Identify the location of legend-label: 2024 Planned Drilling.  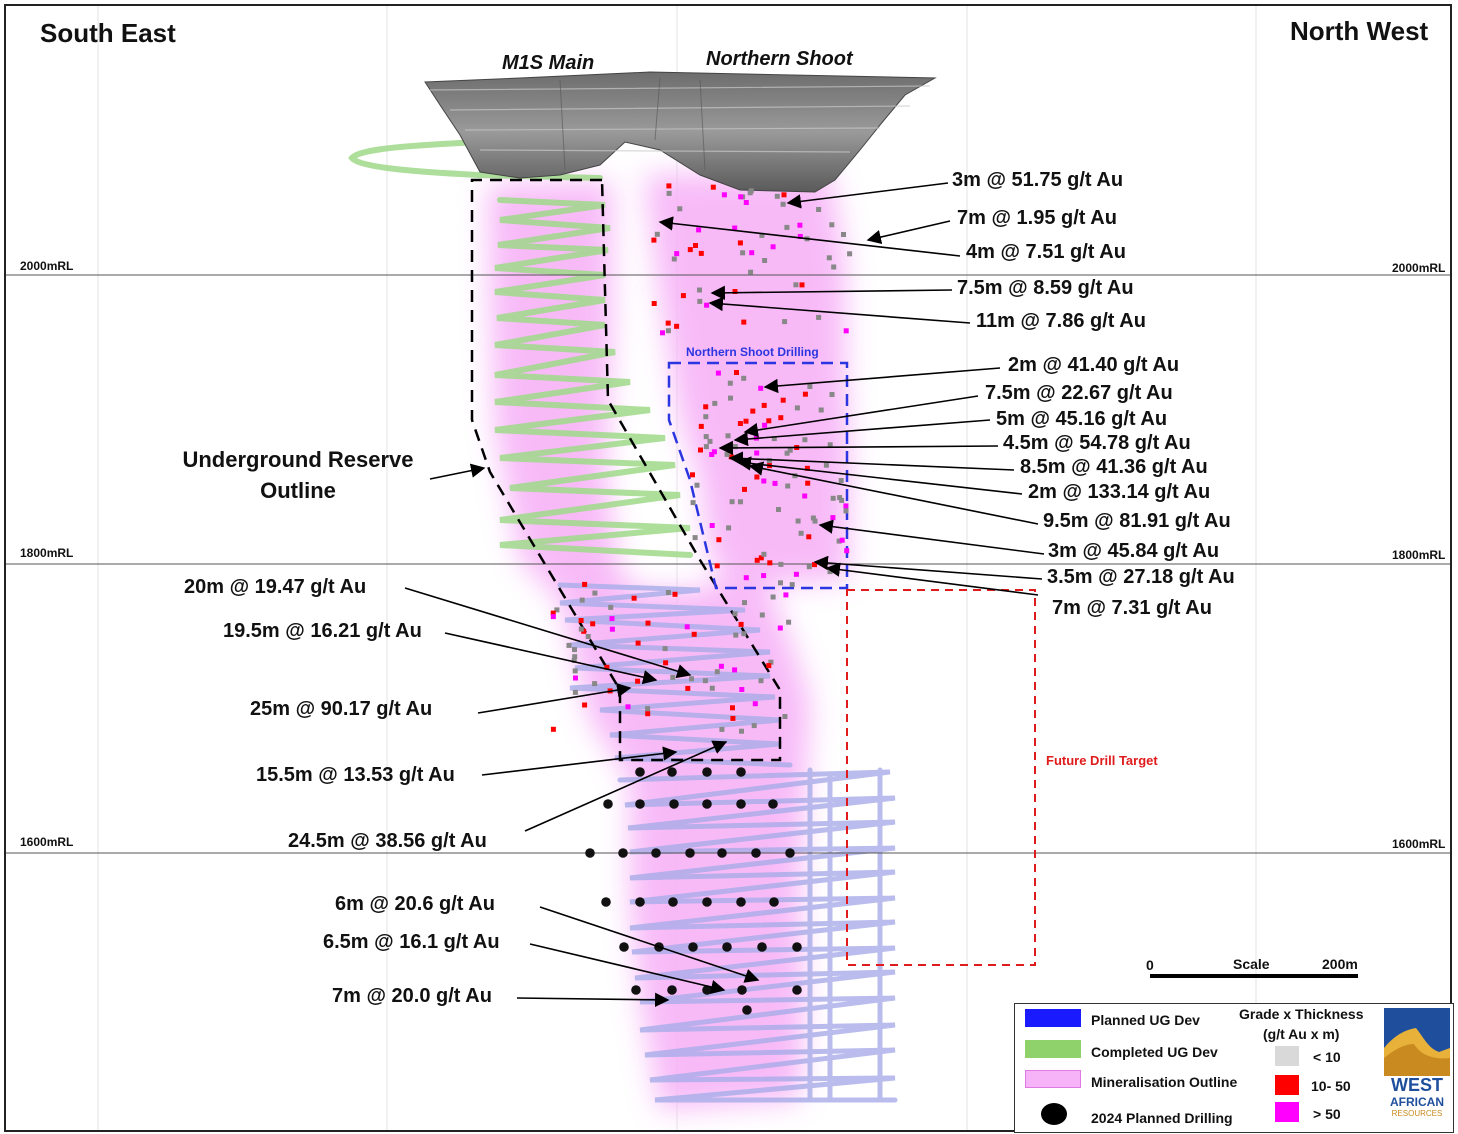
(1162, 1118).